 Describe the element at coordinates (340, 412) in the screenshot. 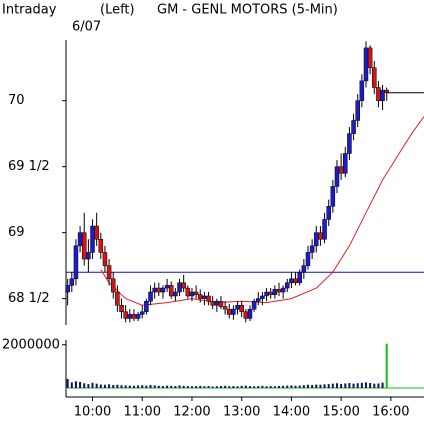

I see `x-tick-label: 15:00` at that location.